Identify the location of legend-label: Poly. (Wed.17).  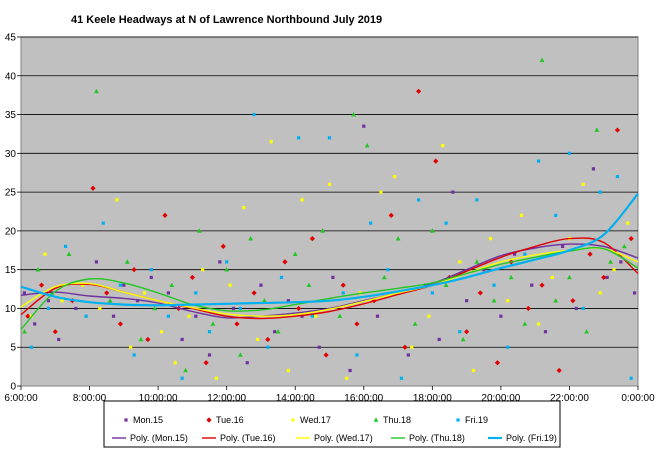
(343, 438).